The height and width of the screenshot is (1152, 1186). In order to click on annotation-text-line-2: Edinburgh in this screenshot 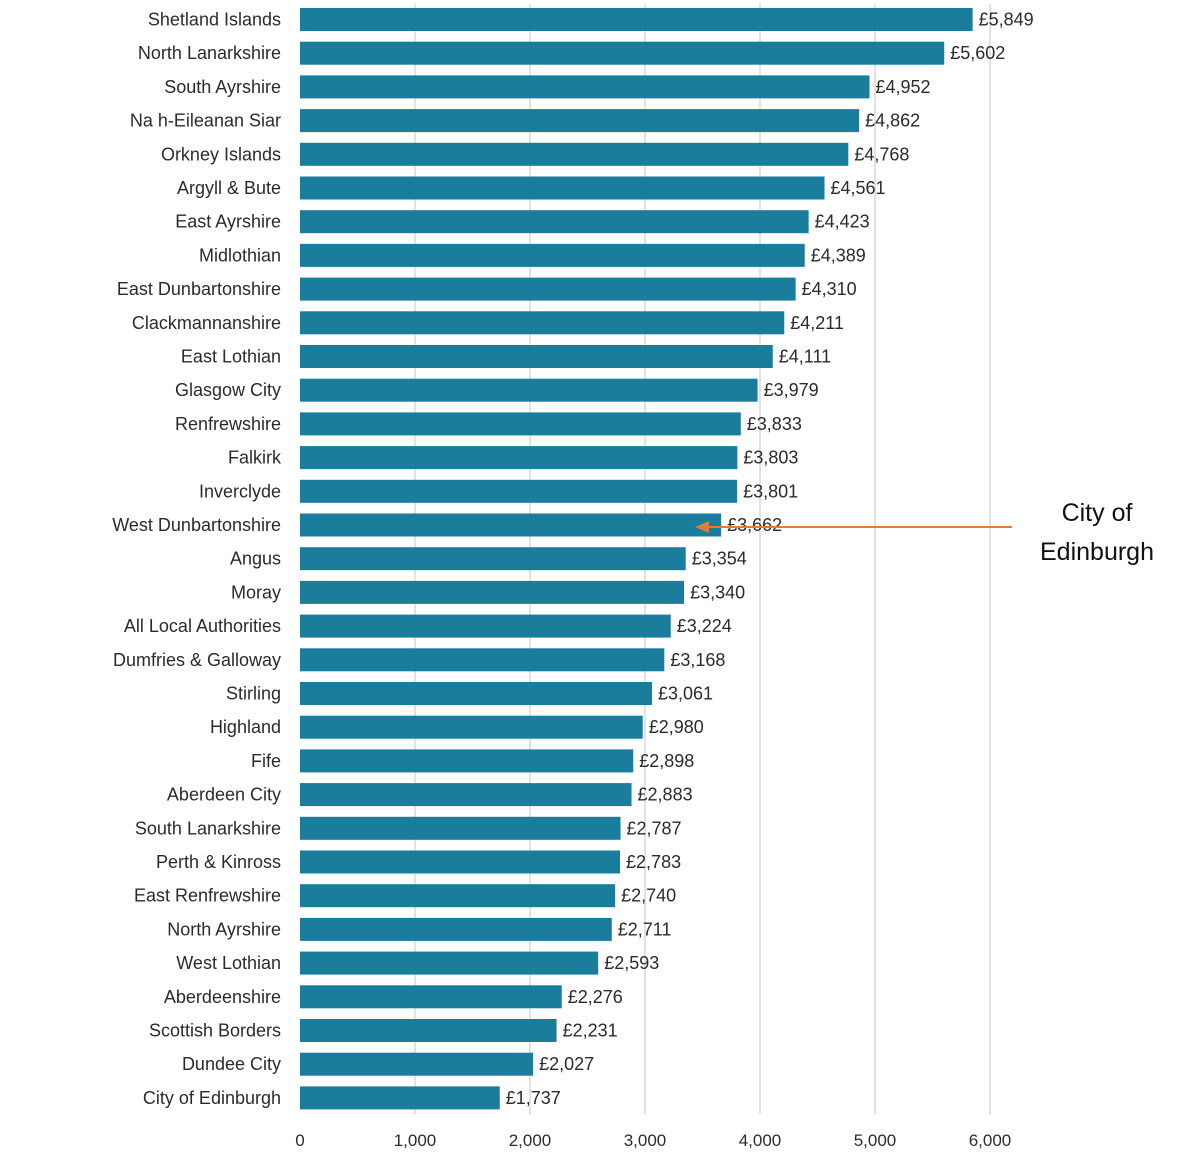, I will do `click(1097, 552)`.